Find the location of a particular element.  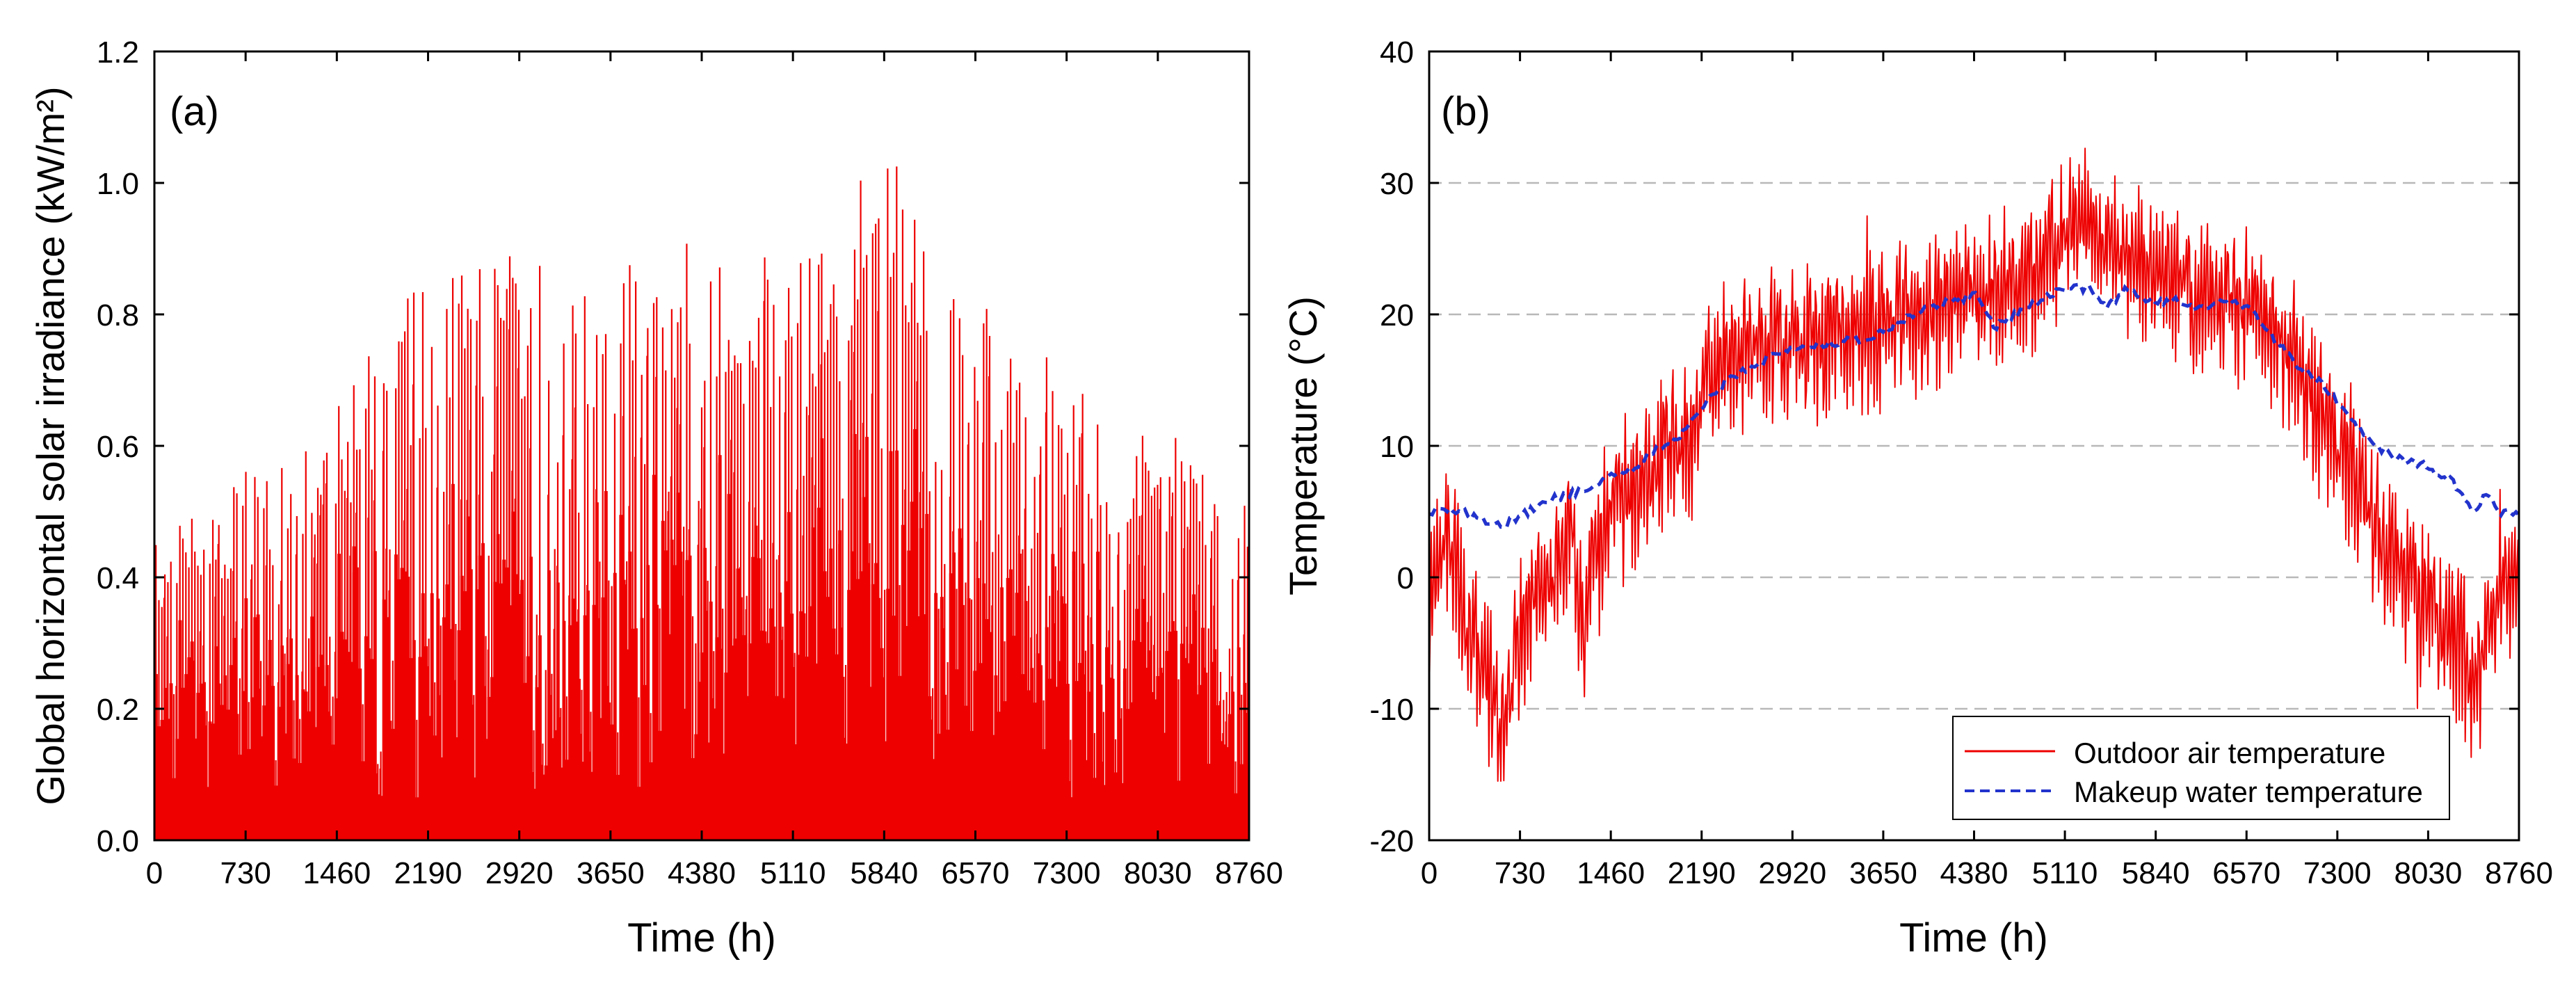

y-tick-label: 10 is located at coordinates (1397, 447).